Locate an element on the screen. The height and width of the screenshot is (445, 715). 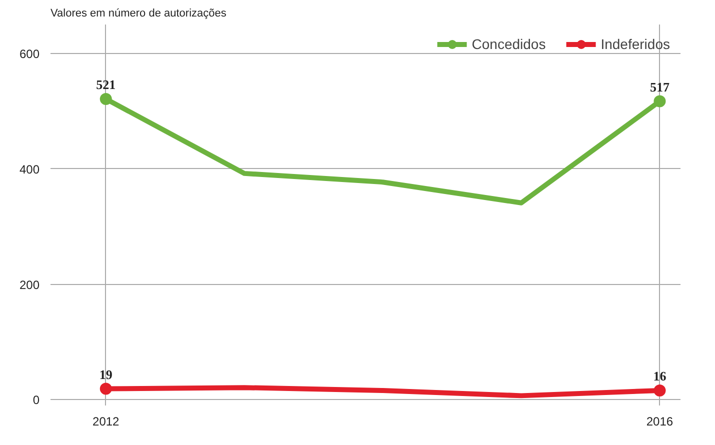
data-label: 521 is located at coordinates (106, 84).